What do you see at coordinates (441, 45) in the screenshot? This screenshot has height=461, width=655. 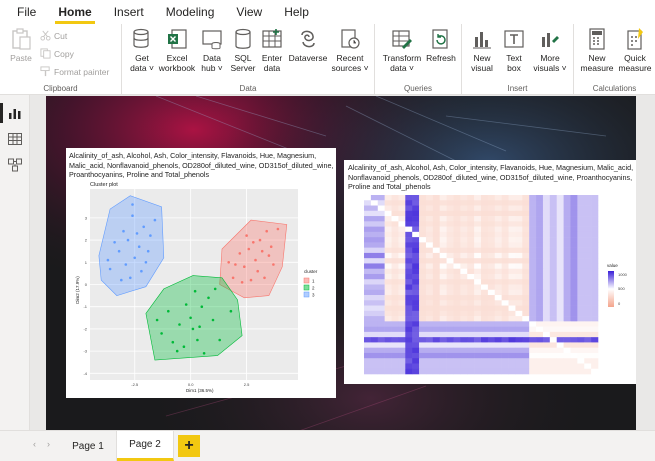 I see `refresh-button: Refresh` at bounding box center [441, 45].